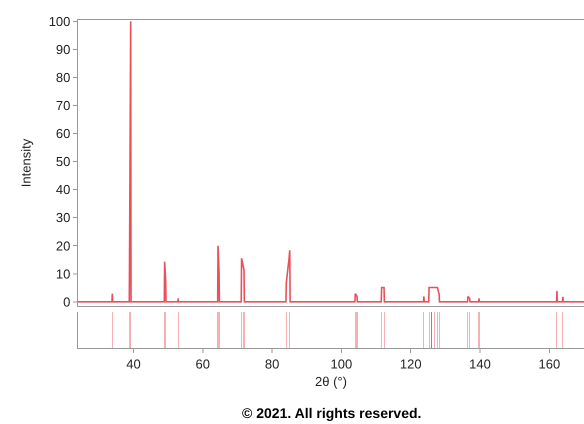  I want to click on y-axis-title: Intensity, so click(26, 163).